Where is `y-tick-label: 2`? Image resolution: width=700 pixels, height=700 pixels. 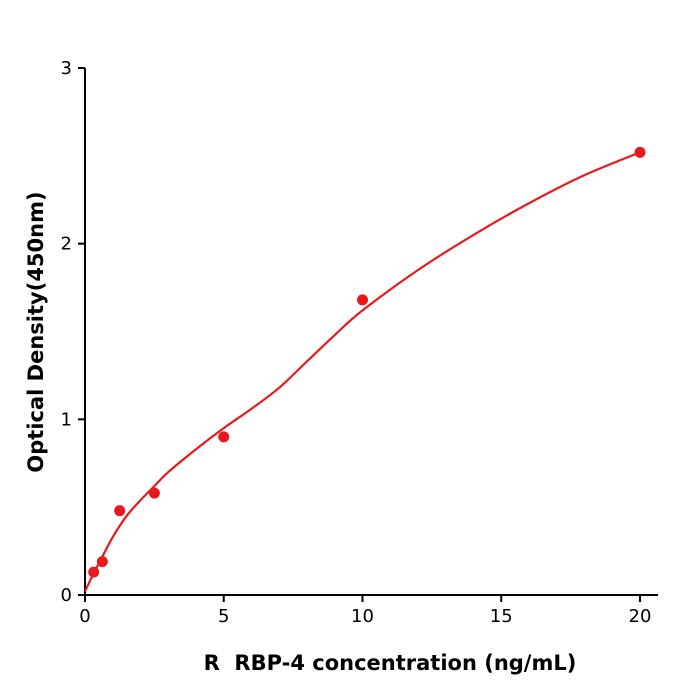
y-tick-label: 2 is located at coordinates (66, 244).